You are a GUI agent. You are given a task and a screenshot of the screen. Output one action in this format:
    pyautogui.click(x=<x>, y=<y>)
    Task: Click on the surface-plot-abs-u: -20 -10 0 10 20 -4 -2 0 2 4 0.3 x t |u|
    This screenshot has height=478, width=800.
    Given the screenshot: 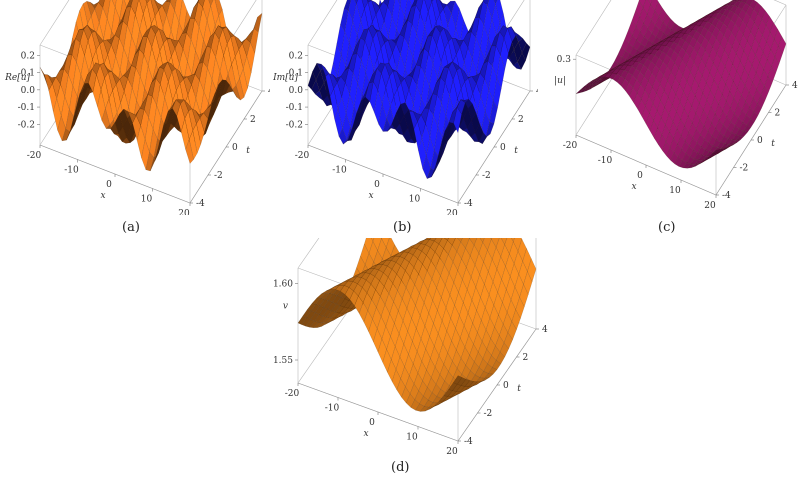 What is the action you would take?
    pyautogui.click(x=668, y=107)
    